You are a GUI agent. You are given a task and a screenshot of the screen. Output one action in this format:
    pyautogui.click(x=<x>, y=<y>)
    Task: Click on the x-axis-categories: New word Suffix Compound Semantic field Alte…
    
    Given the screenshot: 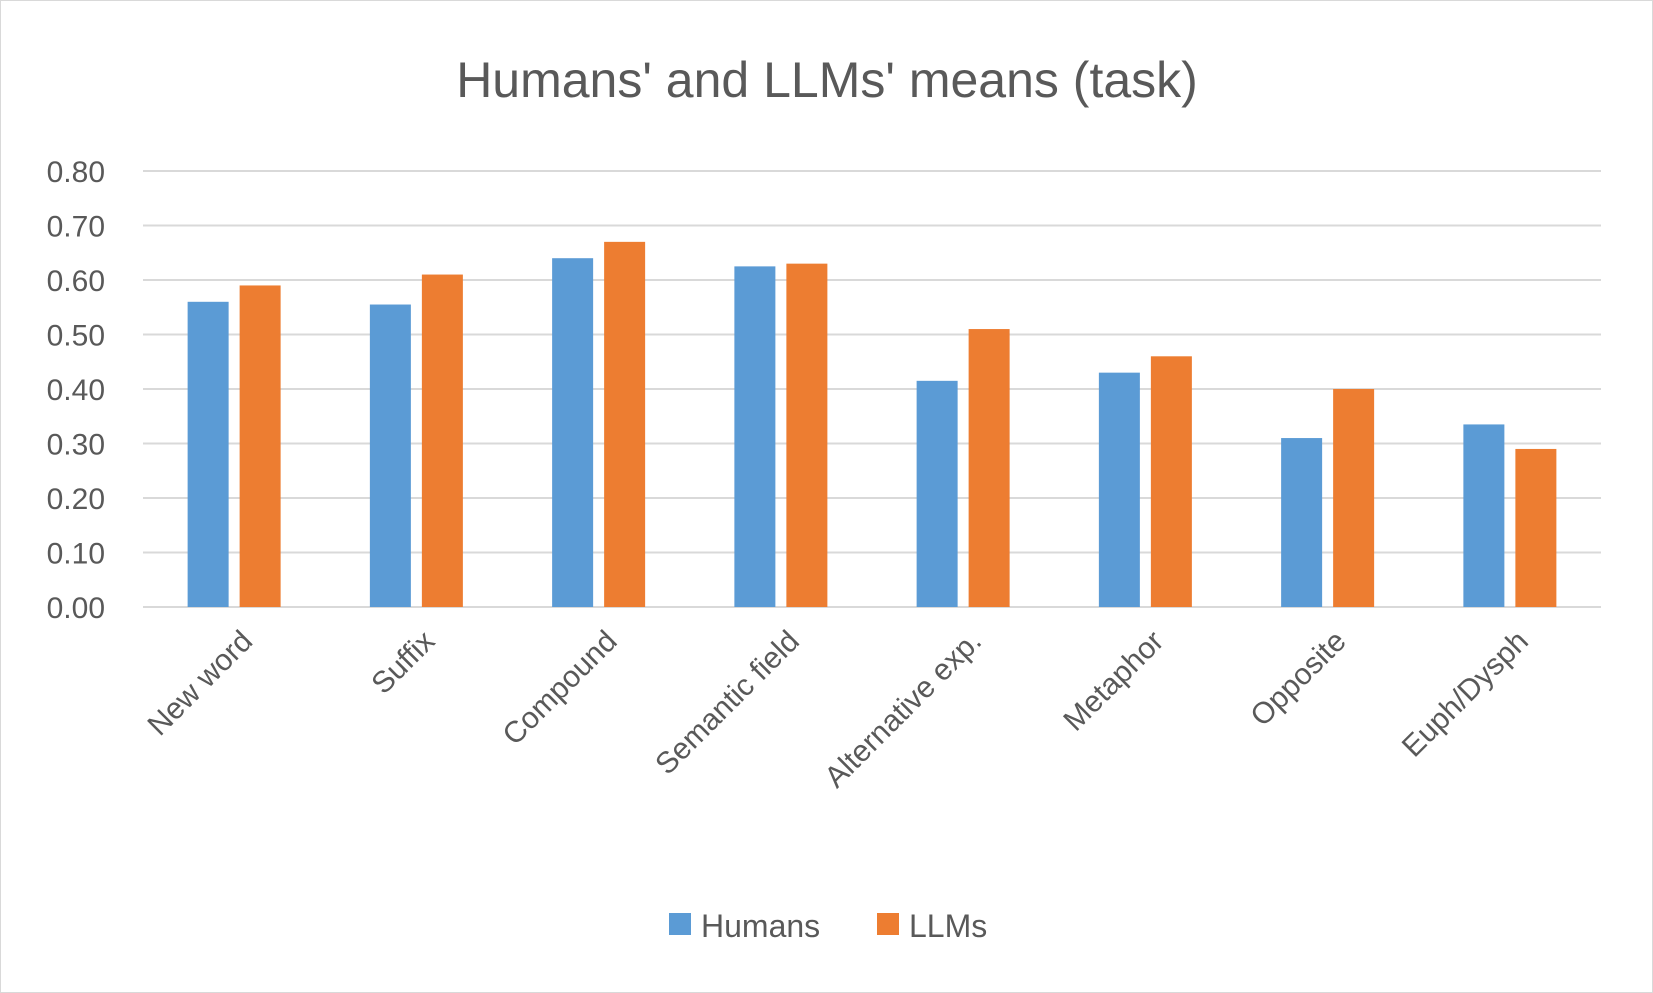 What is the action you would take?
    pyautogui.click(x=837, y=710)
    